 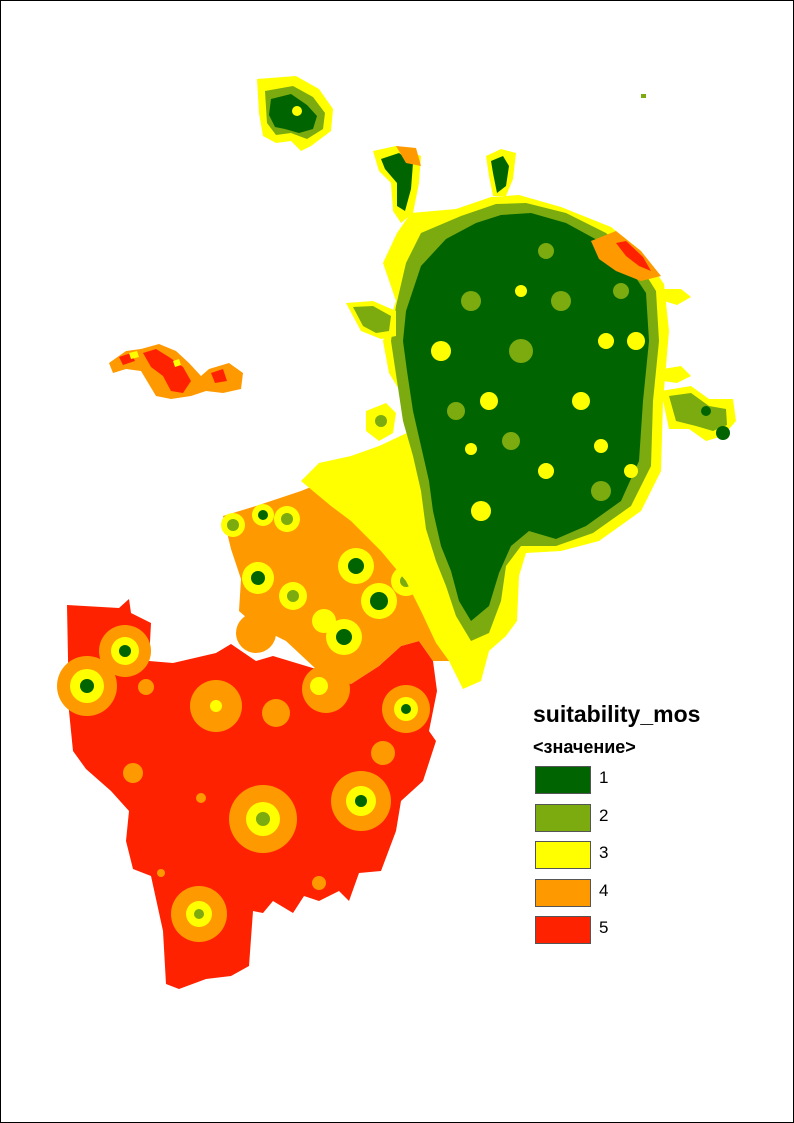 I want to click on legend-label: 3, so click(x=604, y=852).